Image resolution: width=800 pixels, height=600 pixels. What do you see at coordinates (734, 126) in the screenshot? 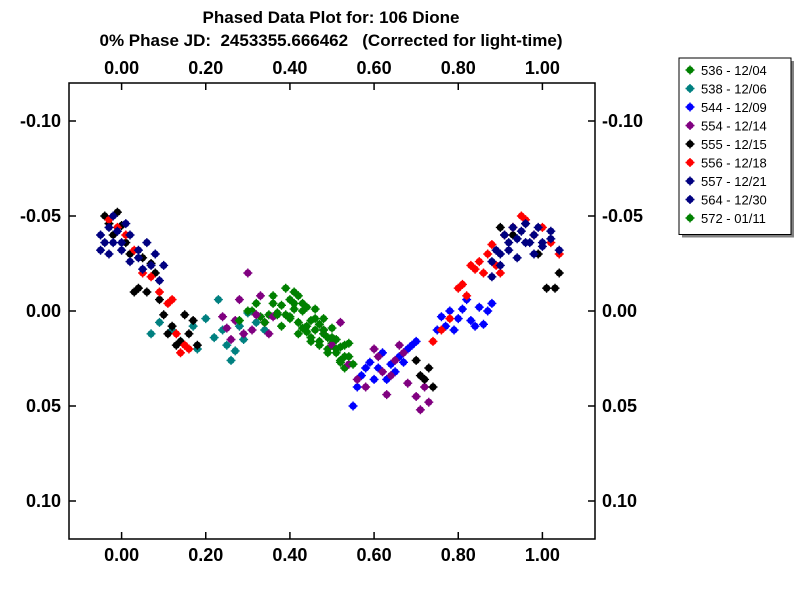
I see `legend-entry-label: 554 - 12/14` at bounding box center [734, 126].